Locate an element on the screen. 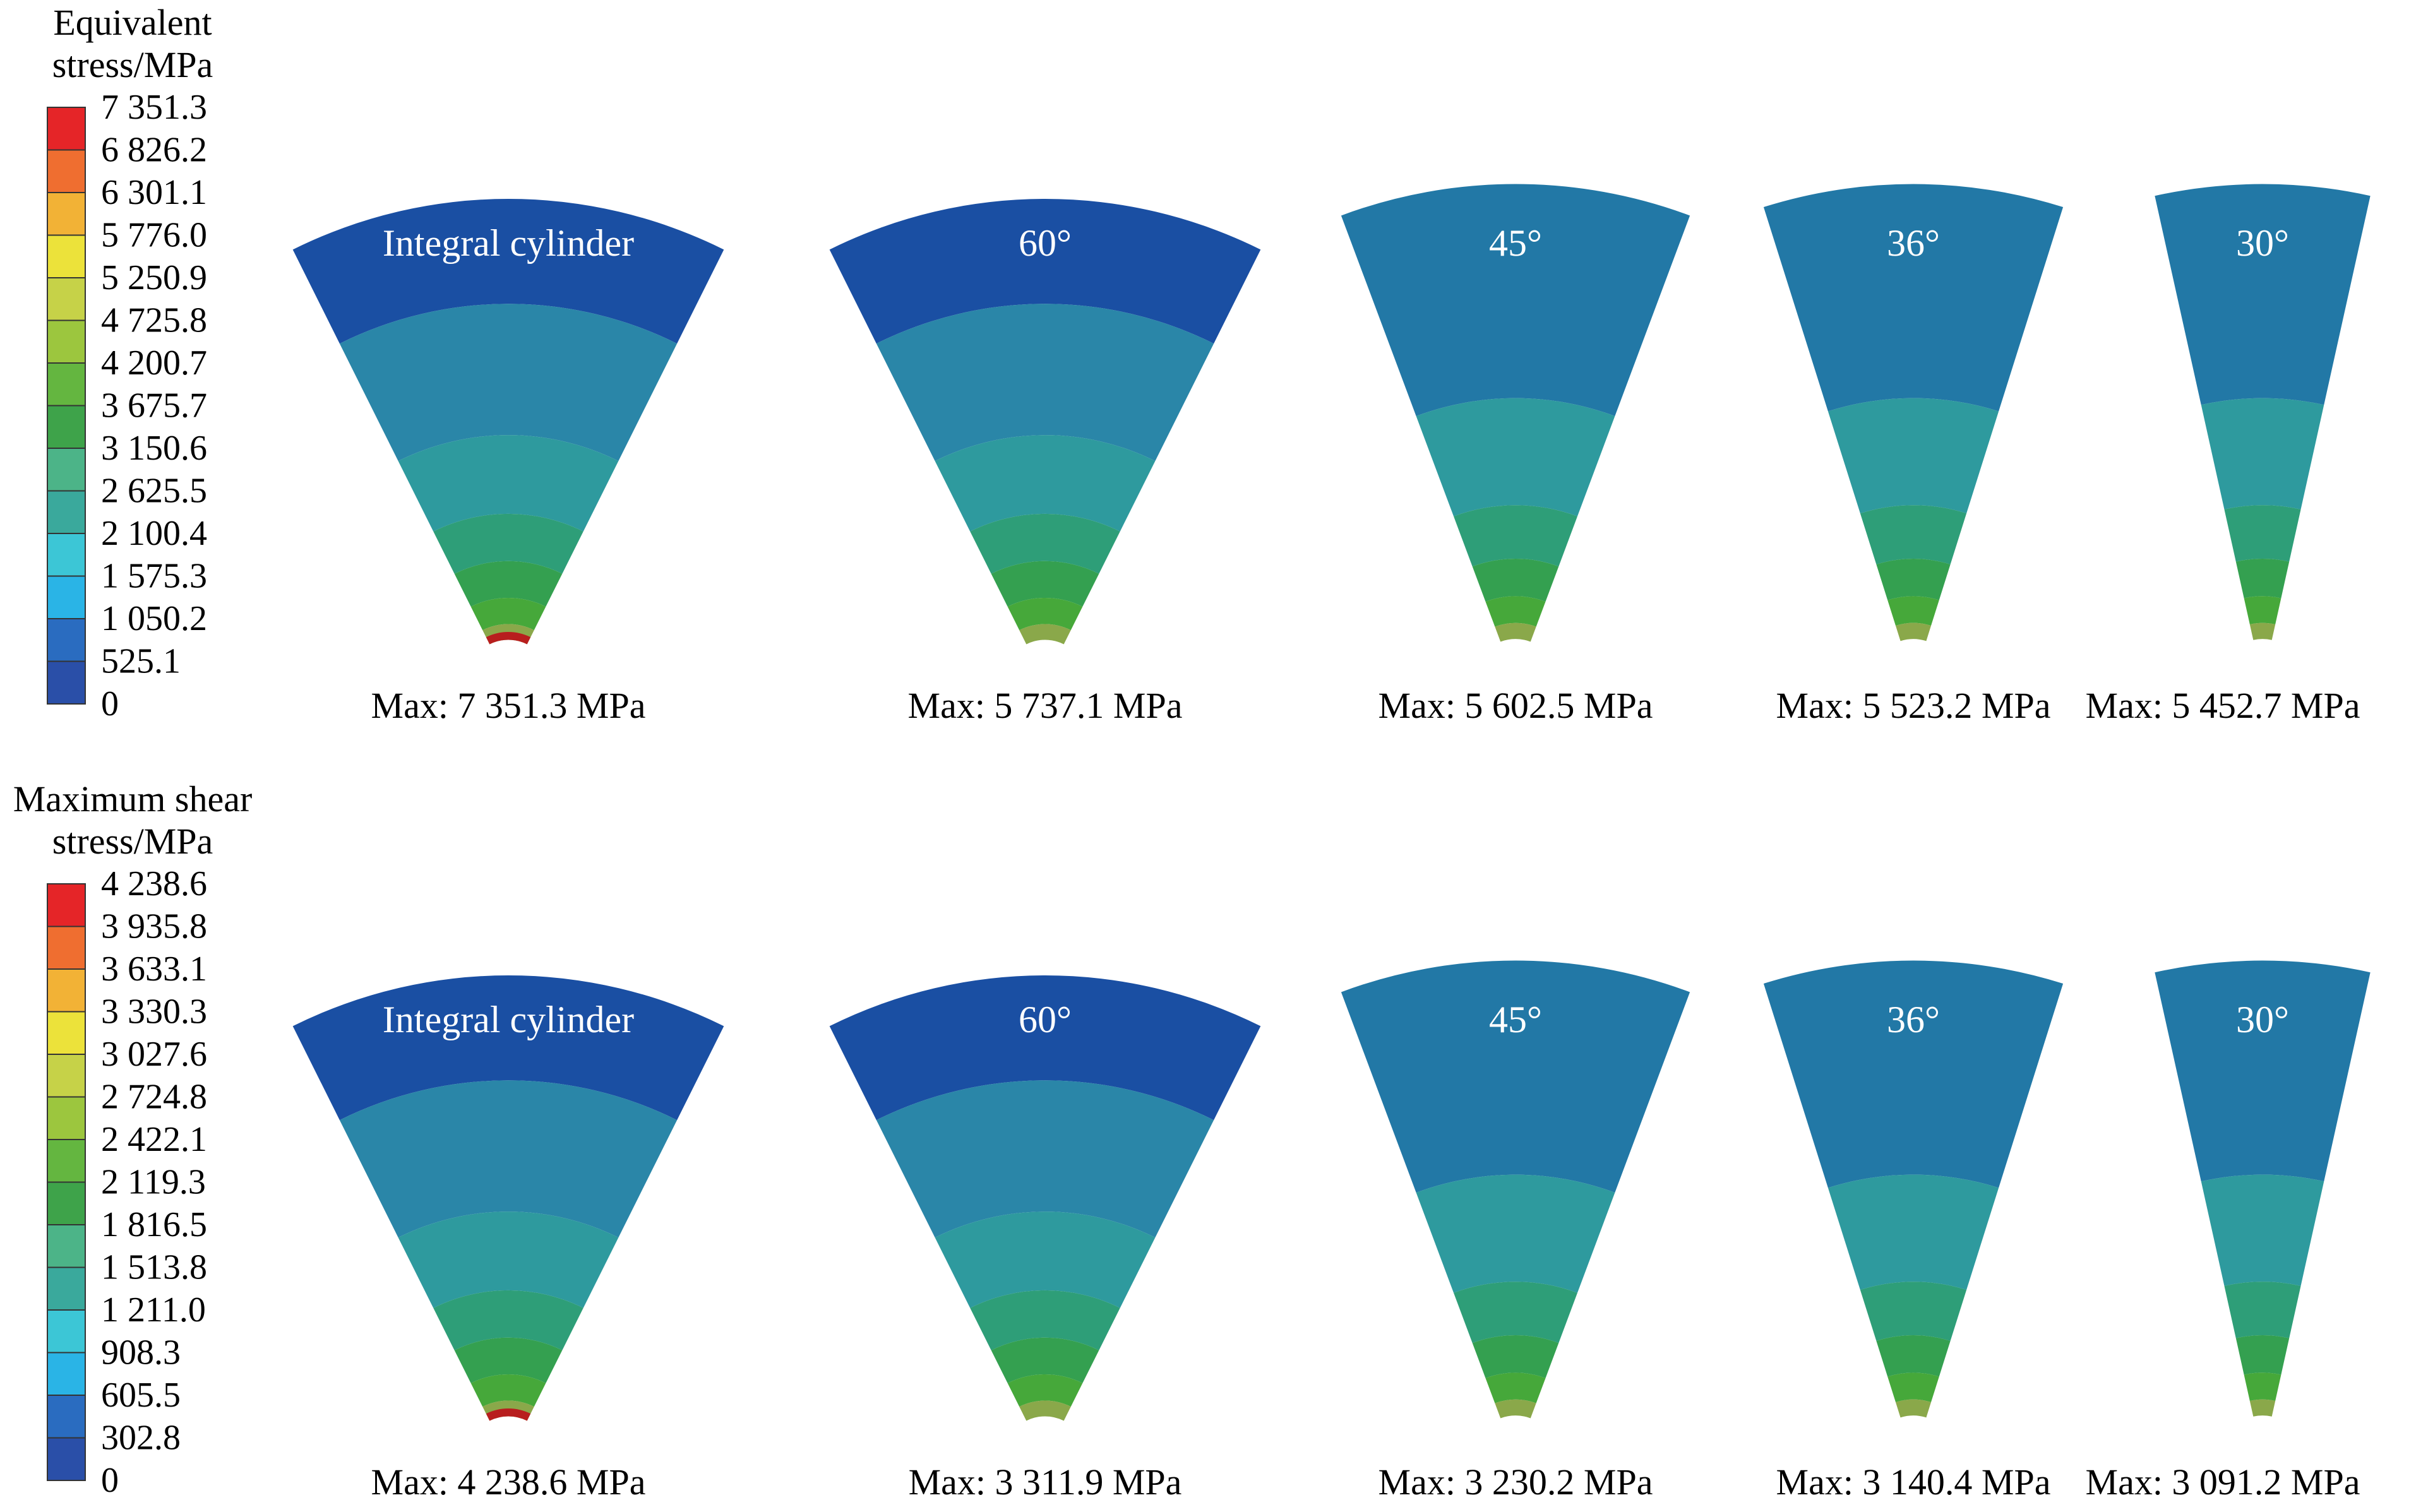  colorbar-tick-label: 2 422.1 is located at coordinates (154, 1139).